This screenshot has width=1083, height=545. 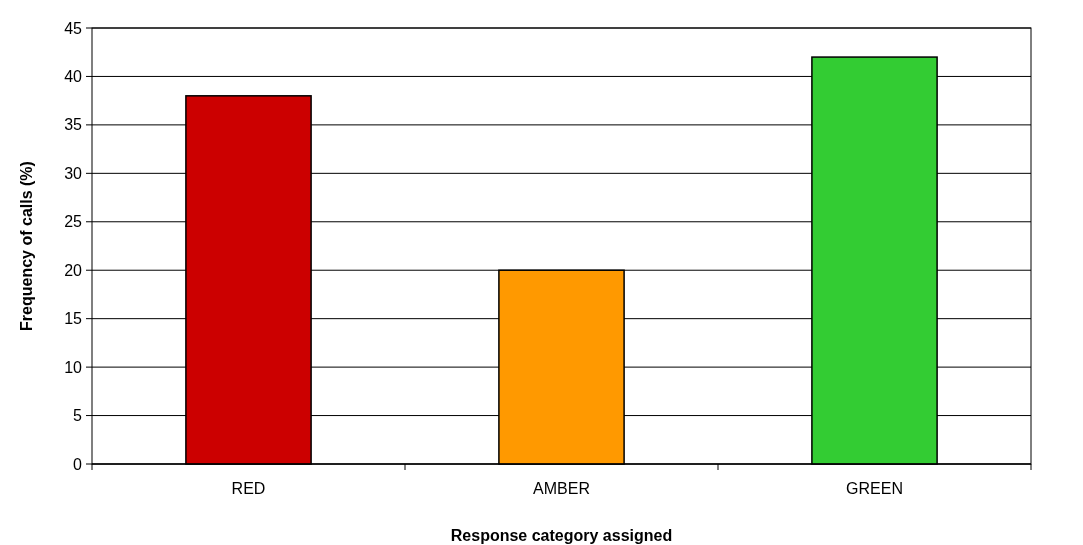 What do you see at coordinates (561, 535) in the screenshot?
I see `x-axis-title: Response category assigned` at bounding box center [561, 535].